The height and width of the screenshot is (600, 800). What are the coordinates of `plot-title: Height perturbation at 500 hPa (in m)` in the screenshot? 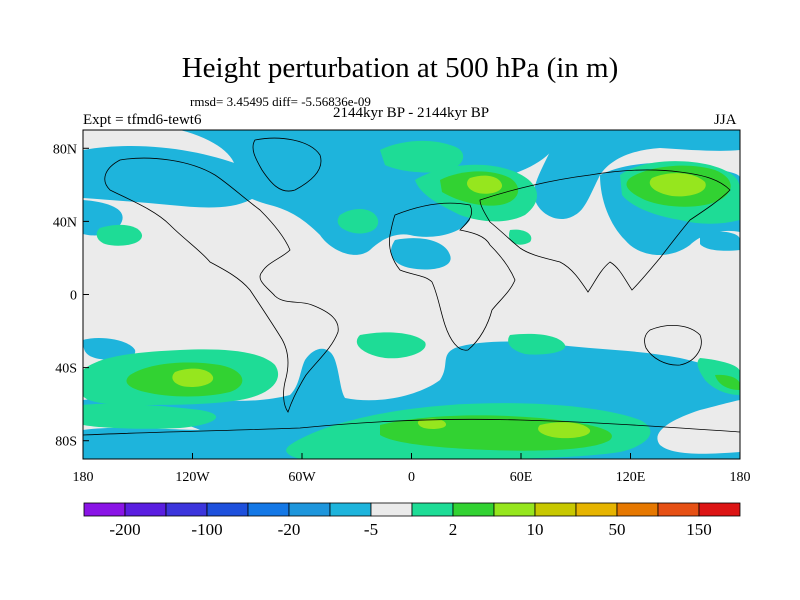 It's located at (400, 68).